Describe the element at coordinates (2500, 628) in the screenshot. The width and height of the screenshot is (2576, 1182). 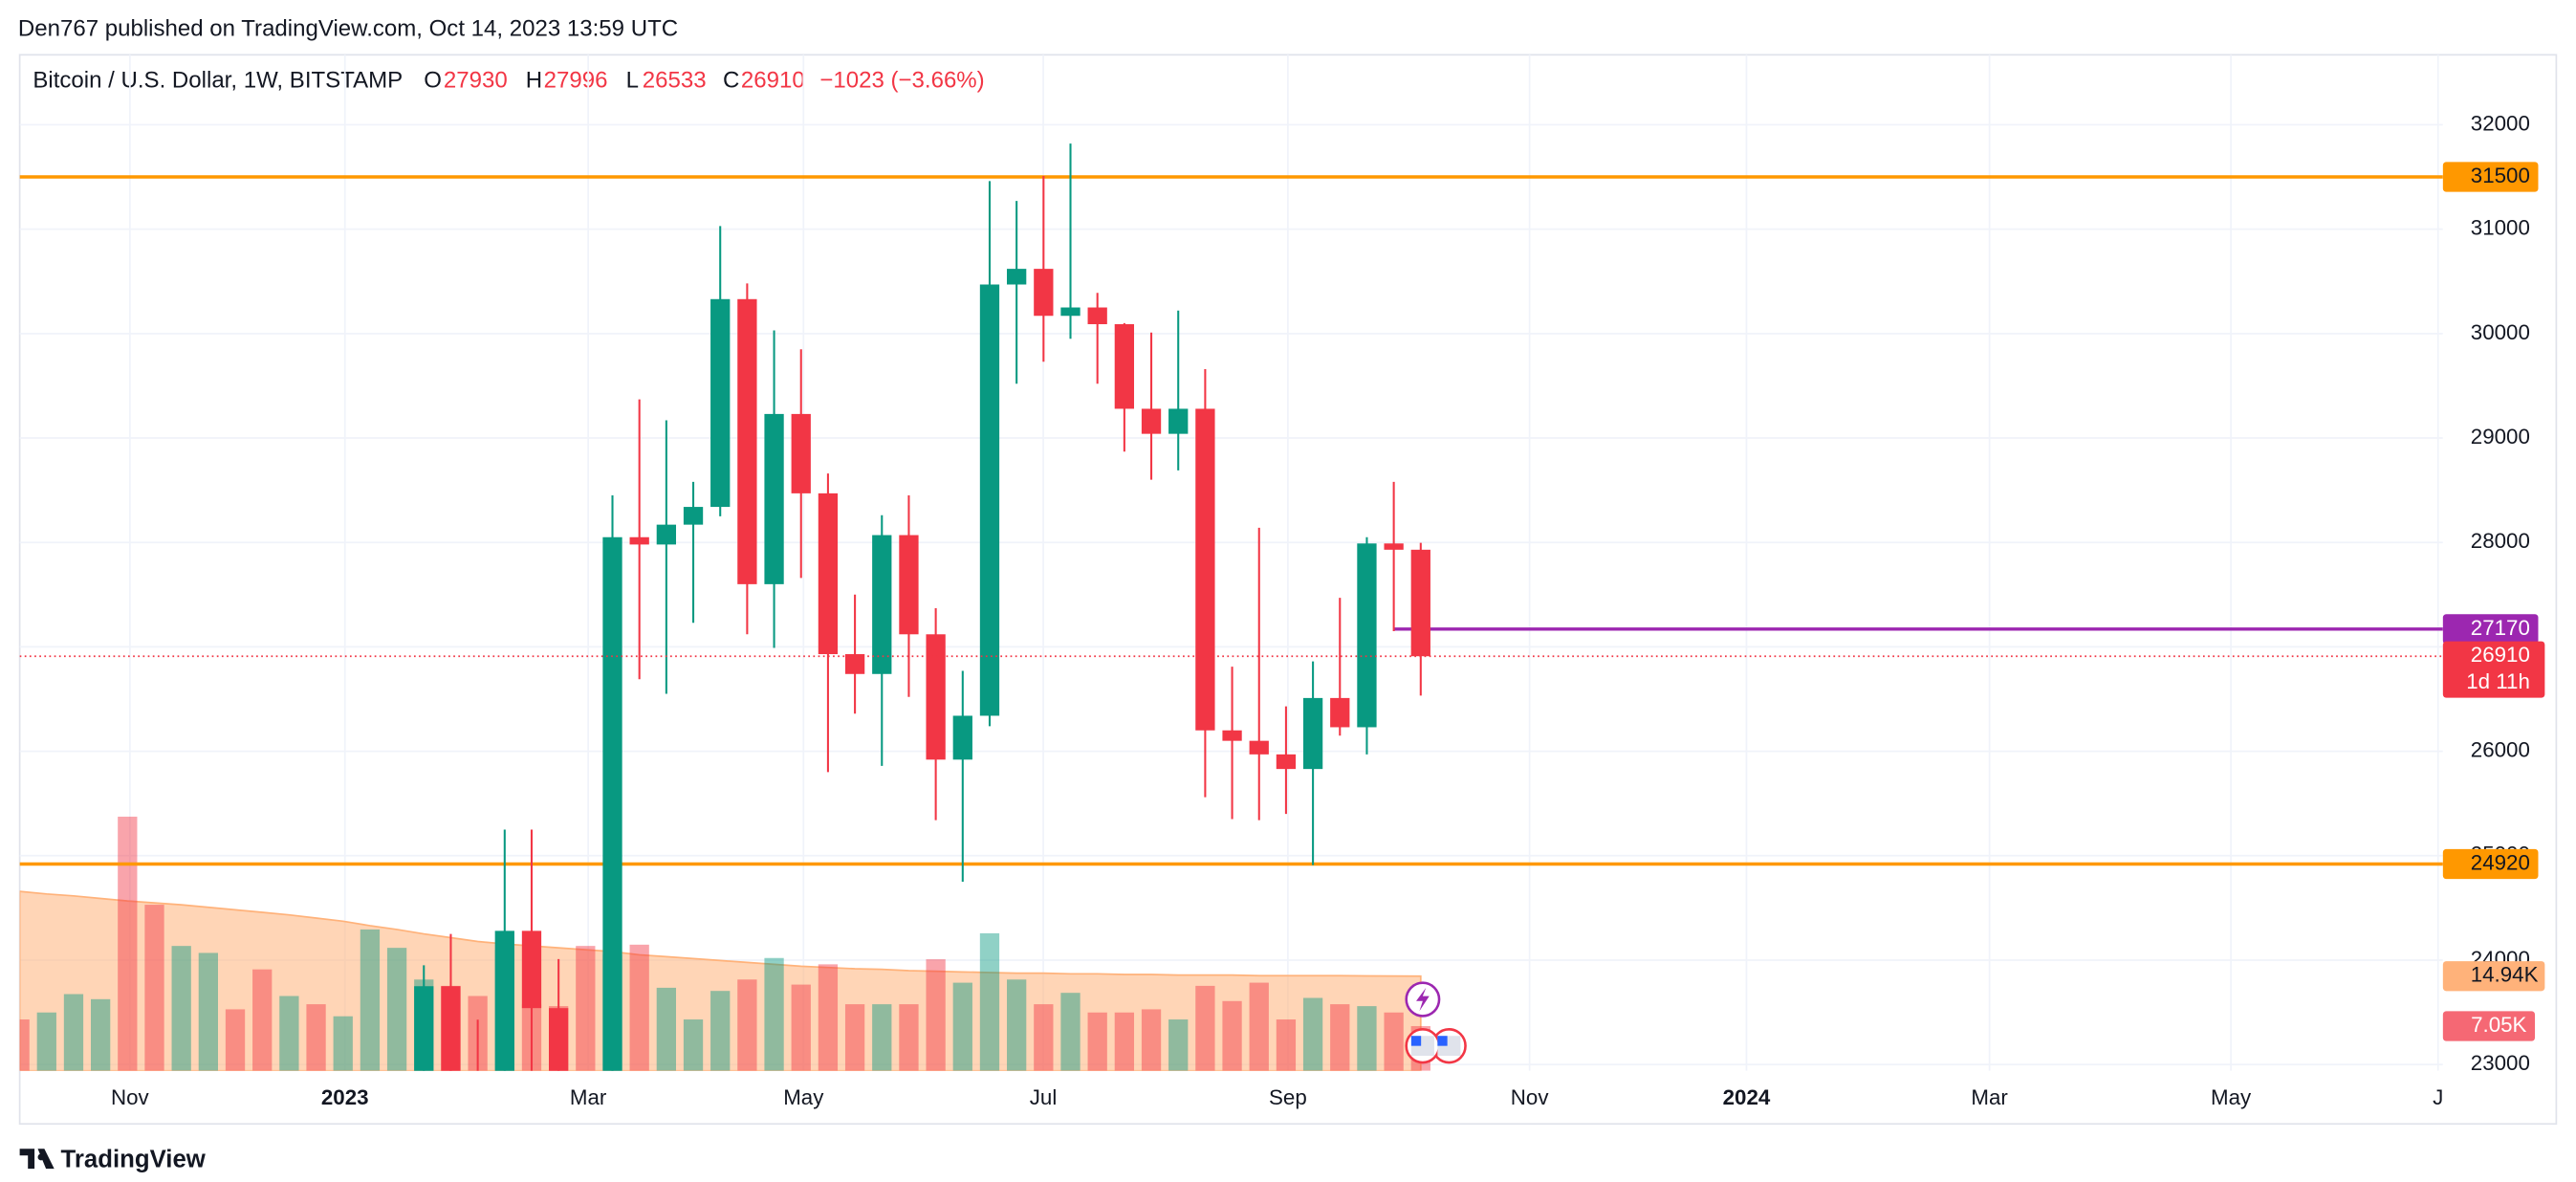
I see `level-label: 27170` at that location.